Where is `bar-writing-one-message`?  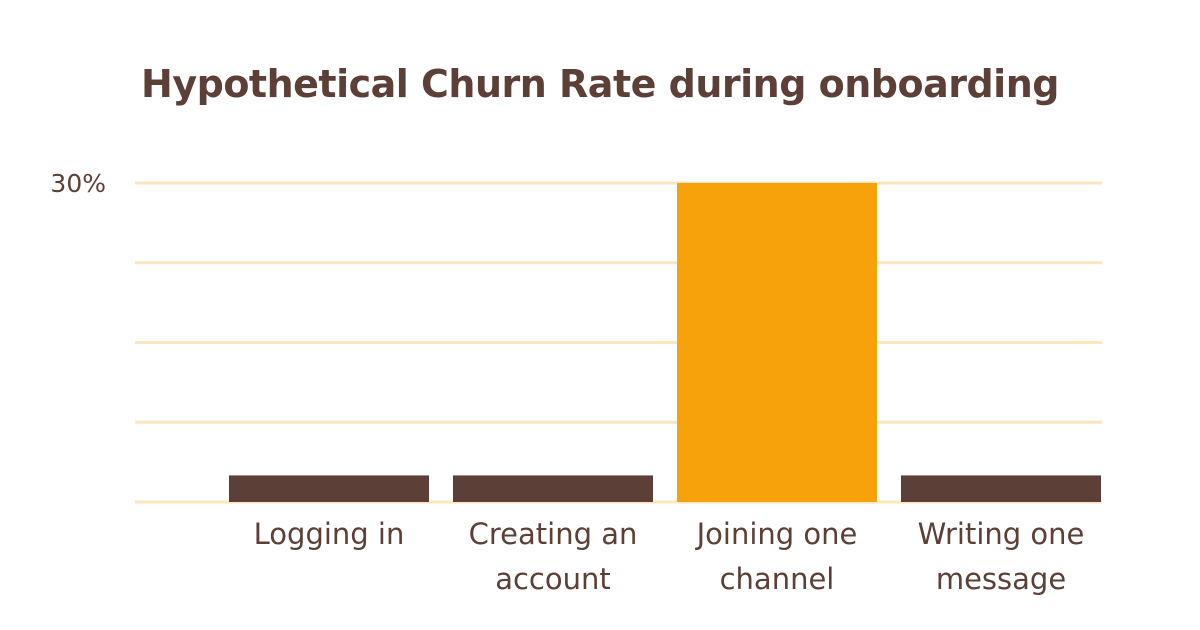
bar-writing-one-message is located at coordinates (1001, 488).